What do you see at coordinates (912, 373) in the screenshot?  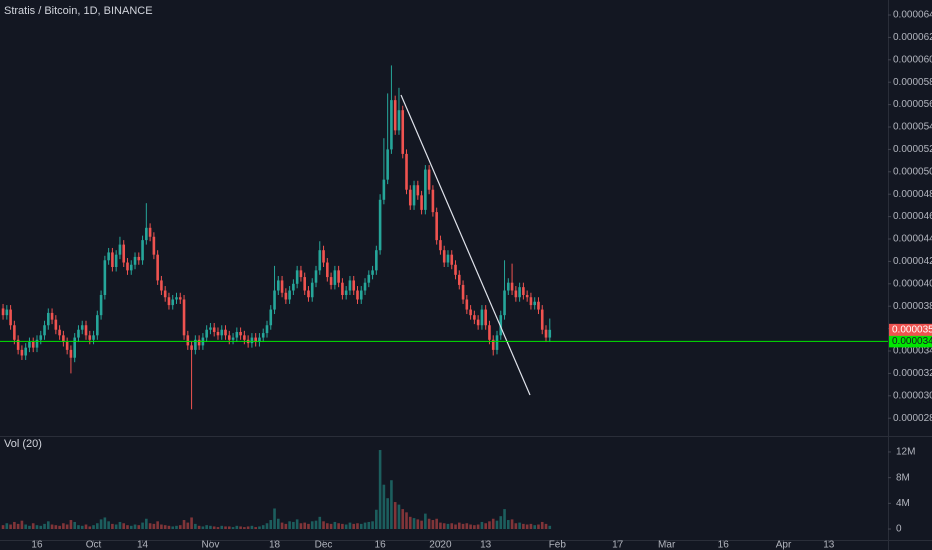 I see `y-tick-label: 0.00003200` at bounding box center [912, 373].